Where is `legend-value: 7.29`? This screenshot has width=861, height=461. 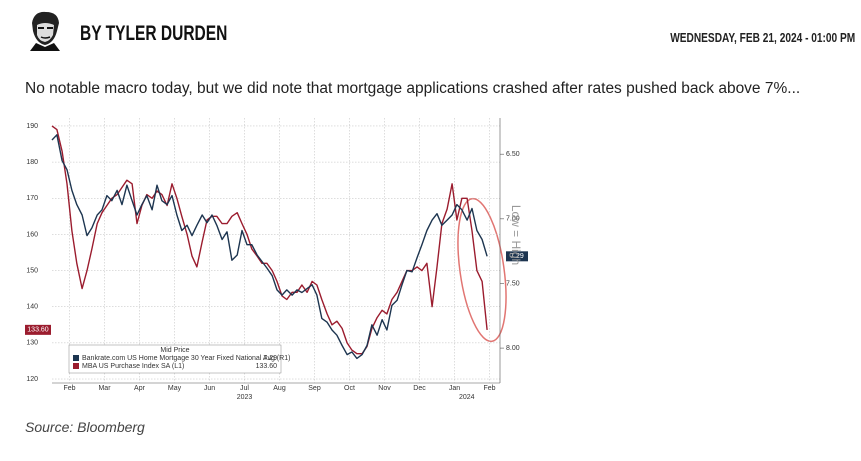 legend-value: 7.29 is located at coordinates (270, 358).